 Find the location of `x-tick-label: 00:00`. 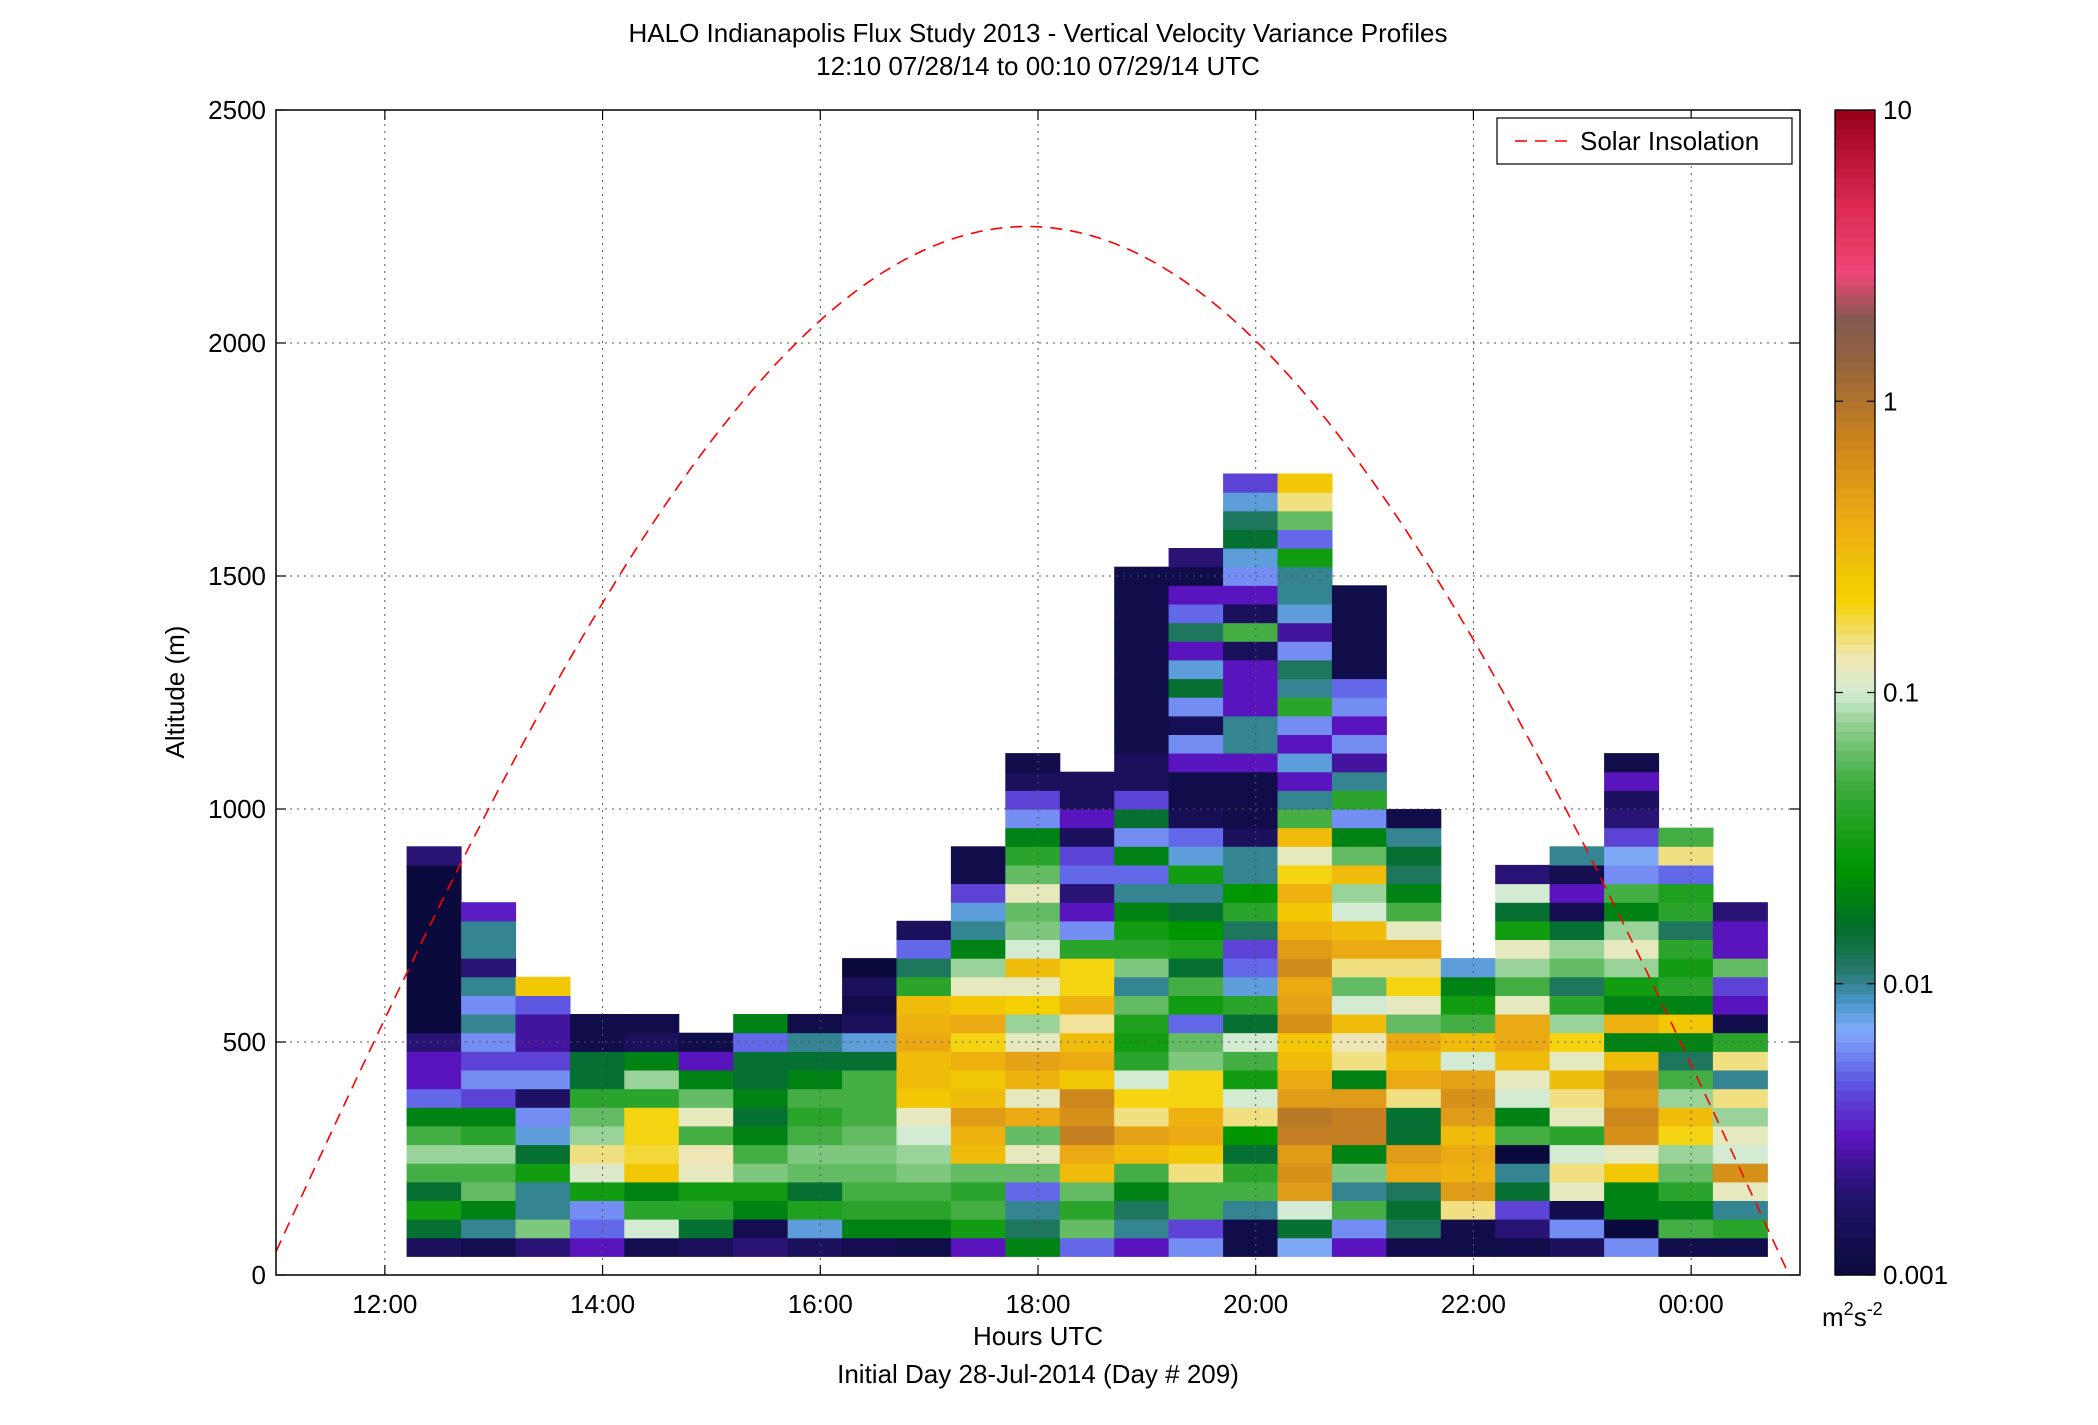

x-tick-label: 00:00 is located at coordinates (1691, 1304).